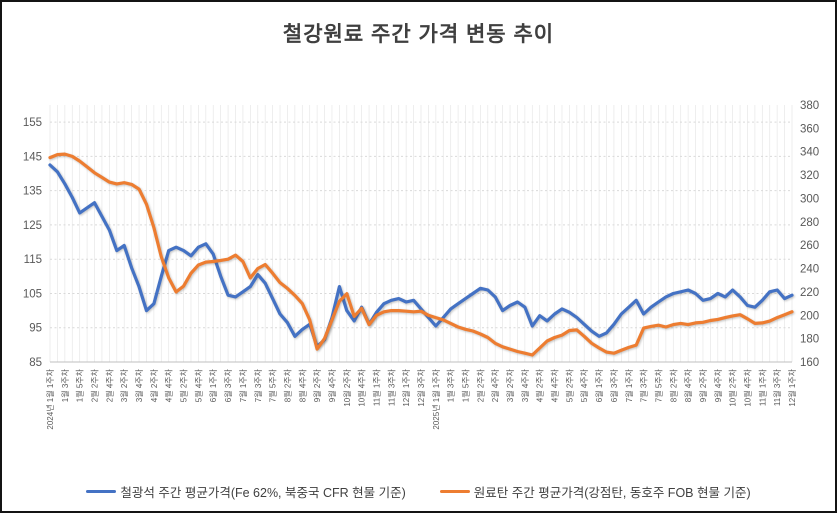 This screenshot has height=513, width=837. What do you see at coordinates (101, 491) in the screenshot?
I see `iron-ore-line-swatch` at bounding box center [101, 491].